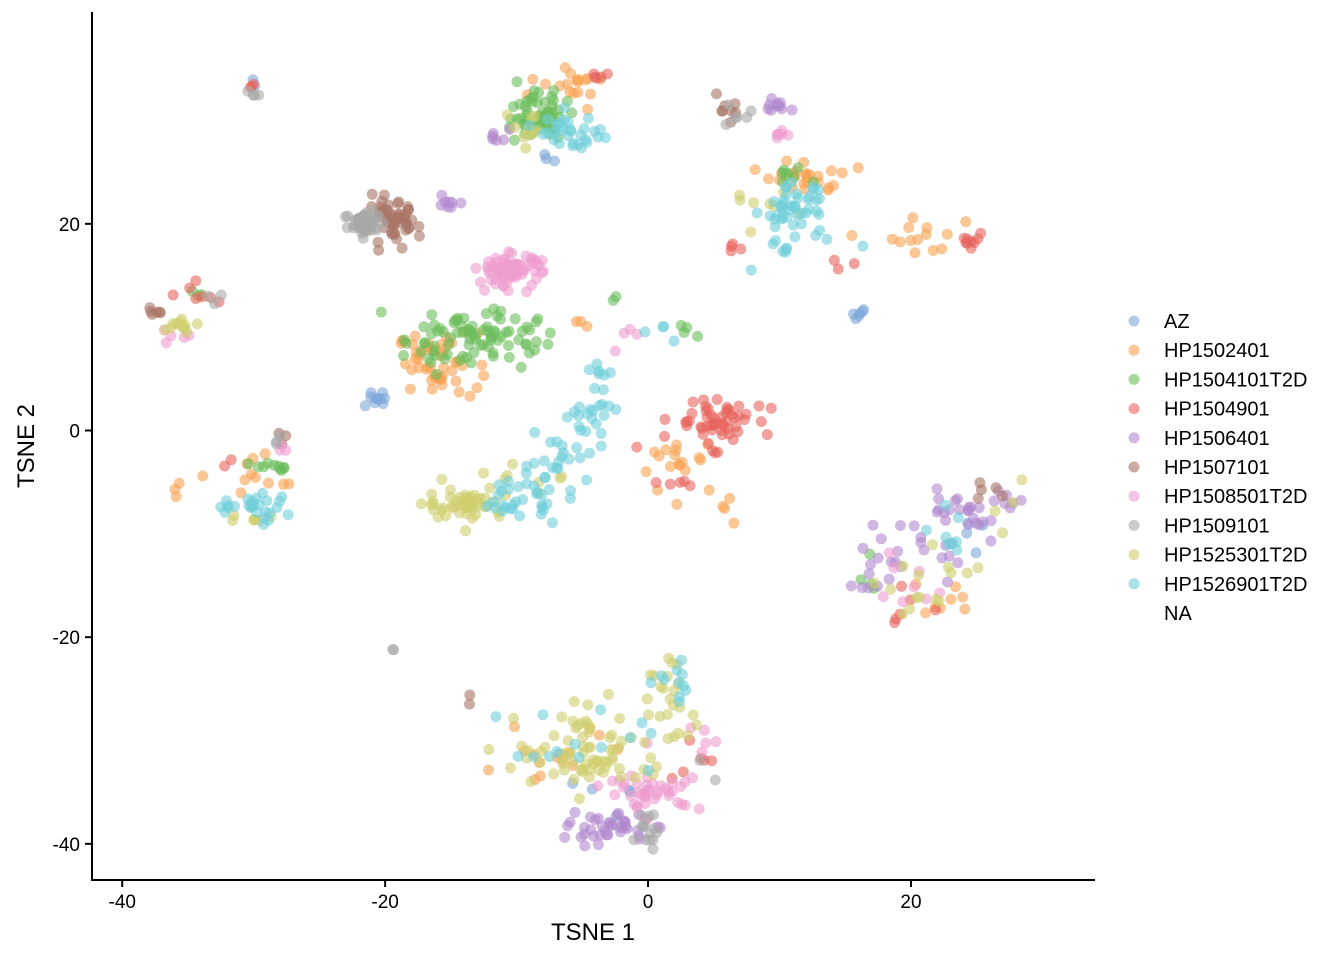 The height and width of the screenshot is (960, 1344). I want to click on x-tick-label: -20, so click(384, 902).